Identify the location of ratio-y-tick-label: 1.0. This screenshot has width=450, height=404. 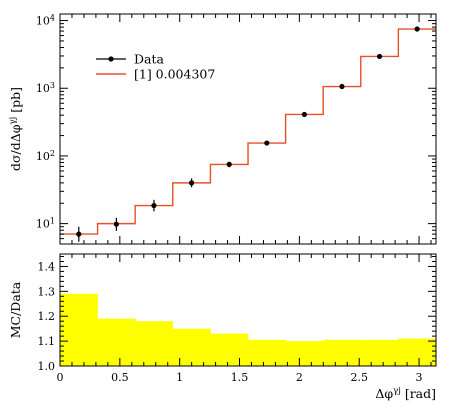
(47, 366).